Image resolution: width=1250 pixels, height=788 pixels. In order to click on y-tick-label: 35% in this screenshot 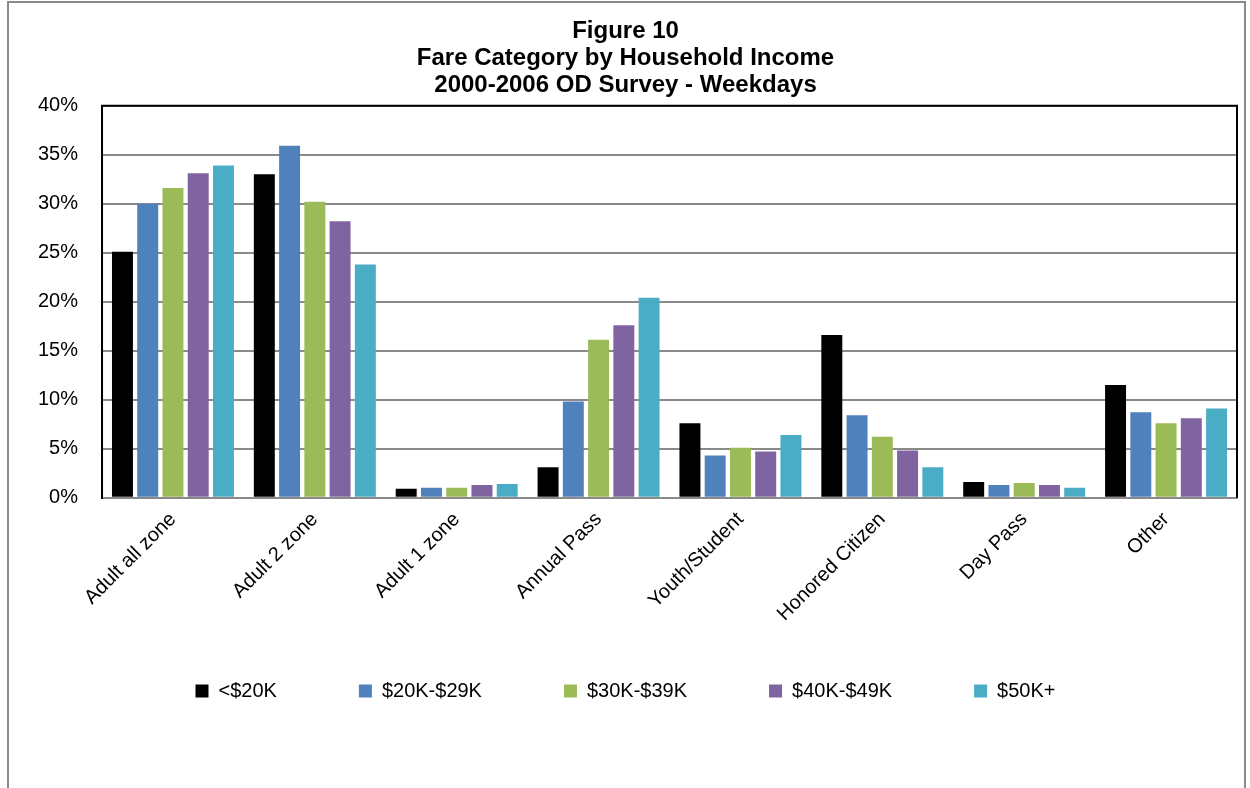, I will do `click(58, 153)`.